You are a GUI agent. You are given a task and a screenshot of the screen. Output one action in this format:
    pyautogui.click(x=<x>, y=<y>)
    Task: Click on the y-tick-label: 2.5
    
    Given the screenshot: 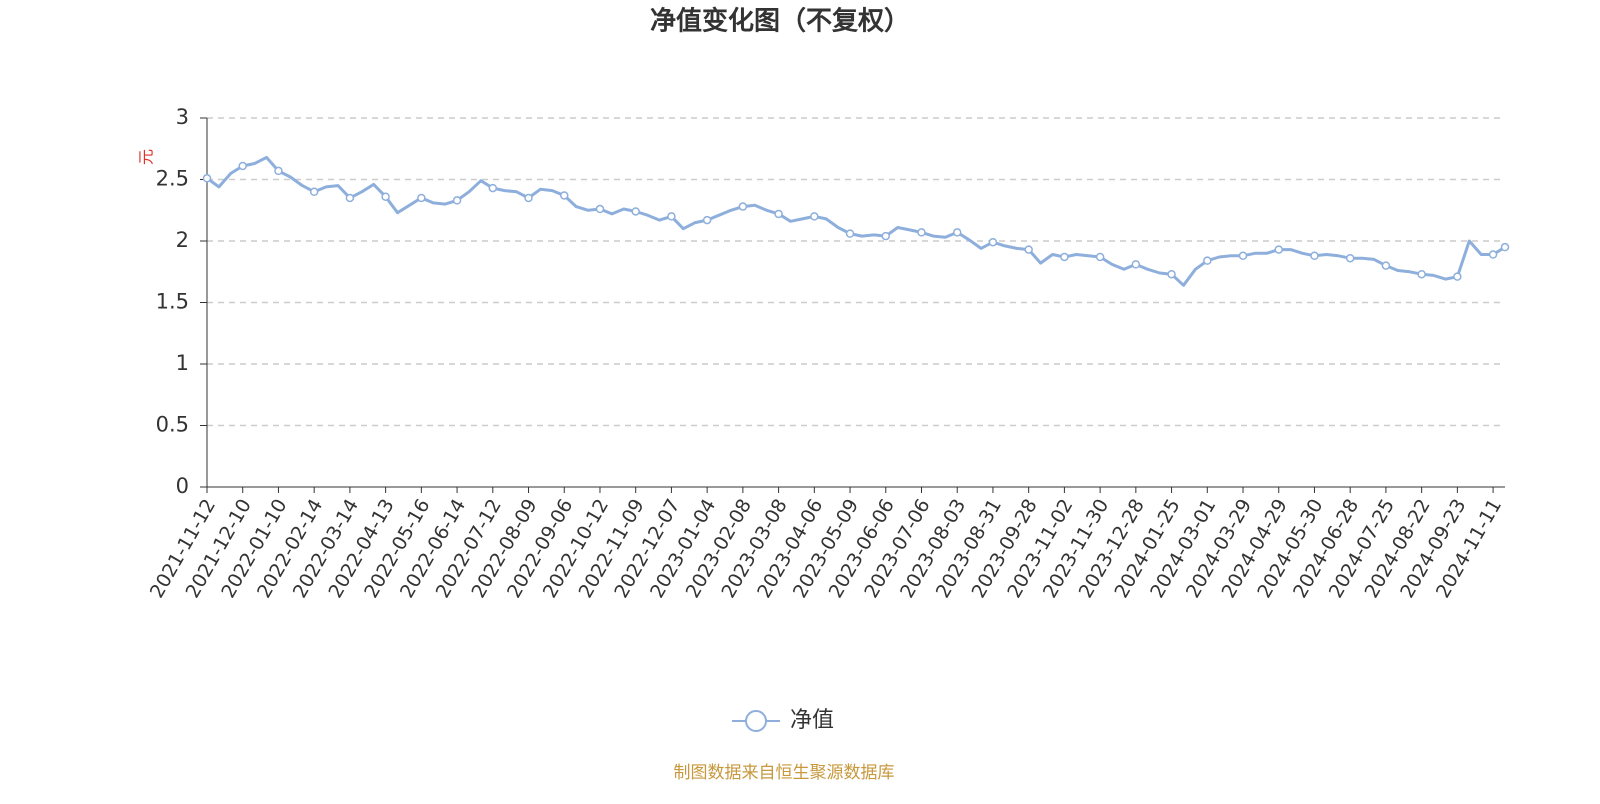 What is the action you would take?
    pyautogui.click(x=172, y=179)
    